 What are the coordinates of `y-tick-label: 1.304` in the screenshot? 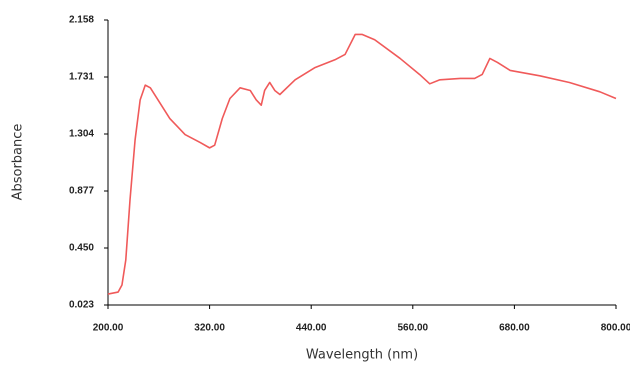 It's located at (81, 134).